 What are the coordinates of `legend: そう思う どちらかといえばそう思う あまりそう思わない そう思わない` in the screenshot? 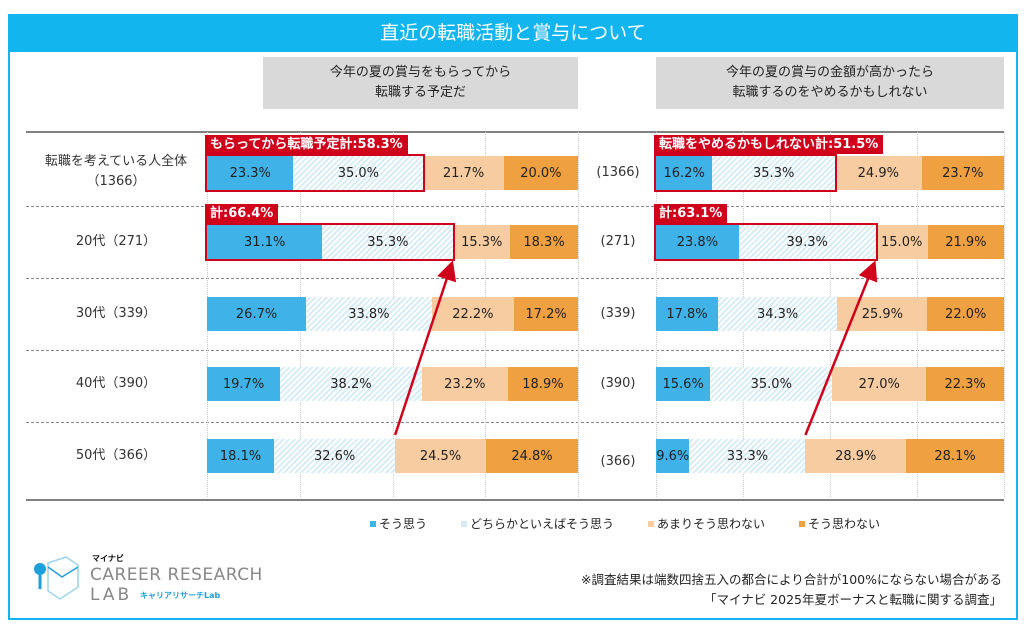 It's located at (625, 523).